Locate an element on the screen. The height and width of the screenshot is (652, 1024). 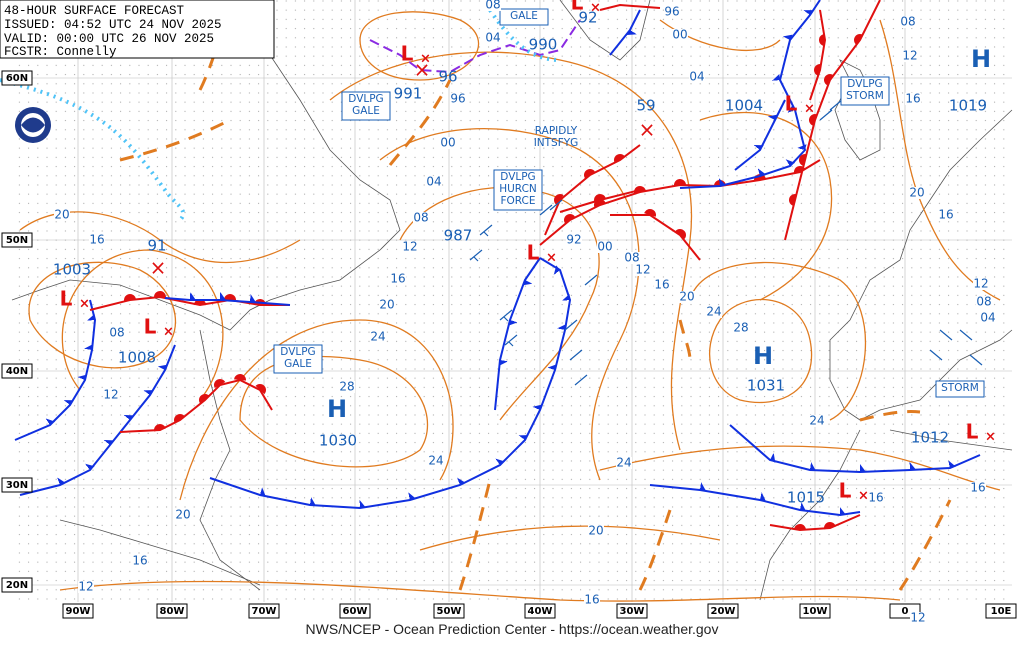
lat-label: 20N is located at coordinates (17, 585).